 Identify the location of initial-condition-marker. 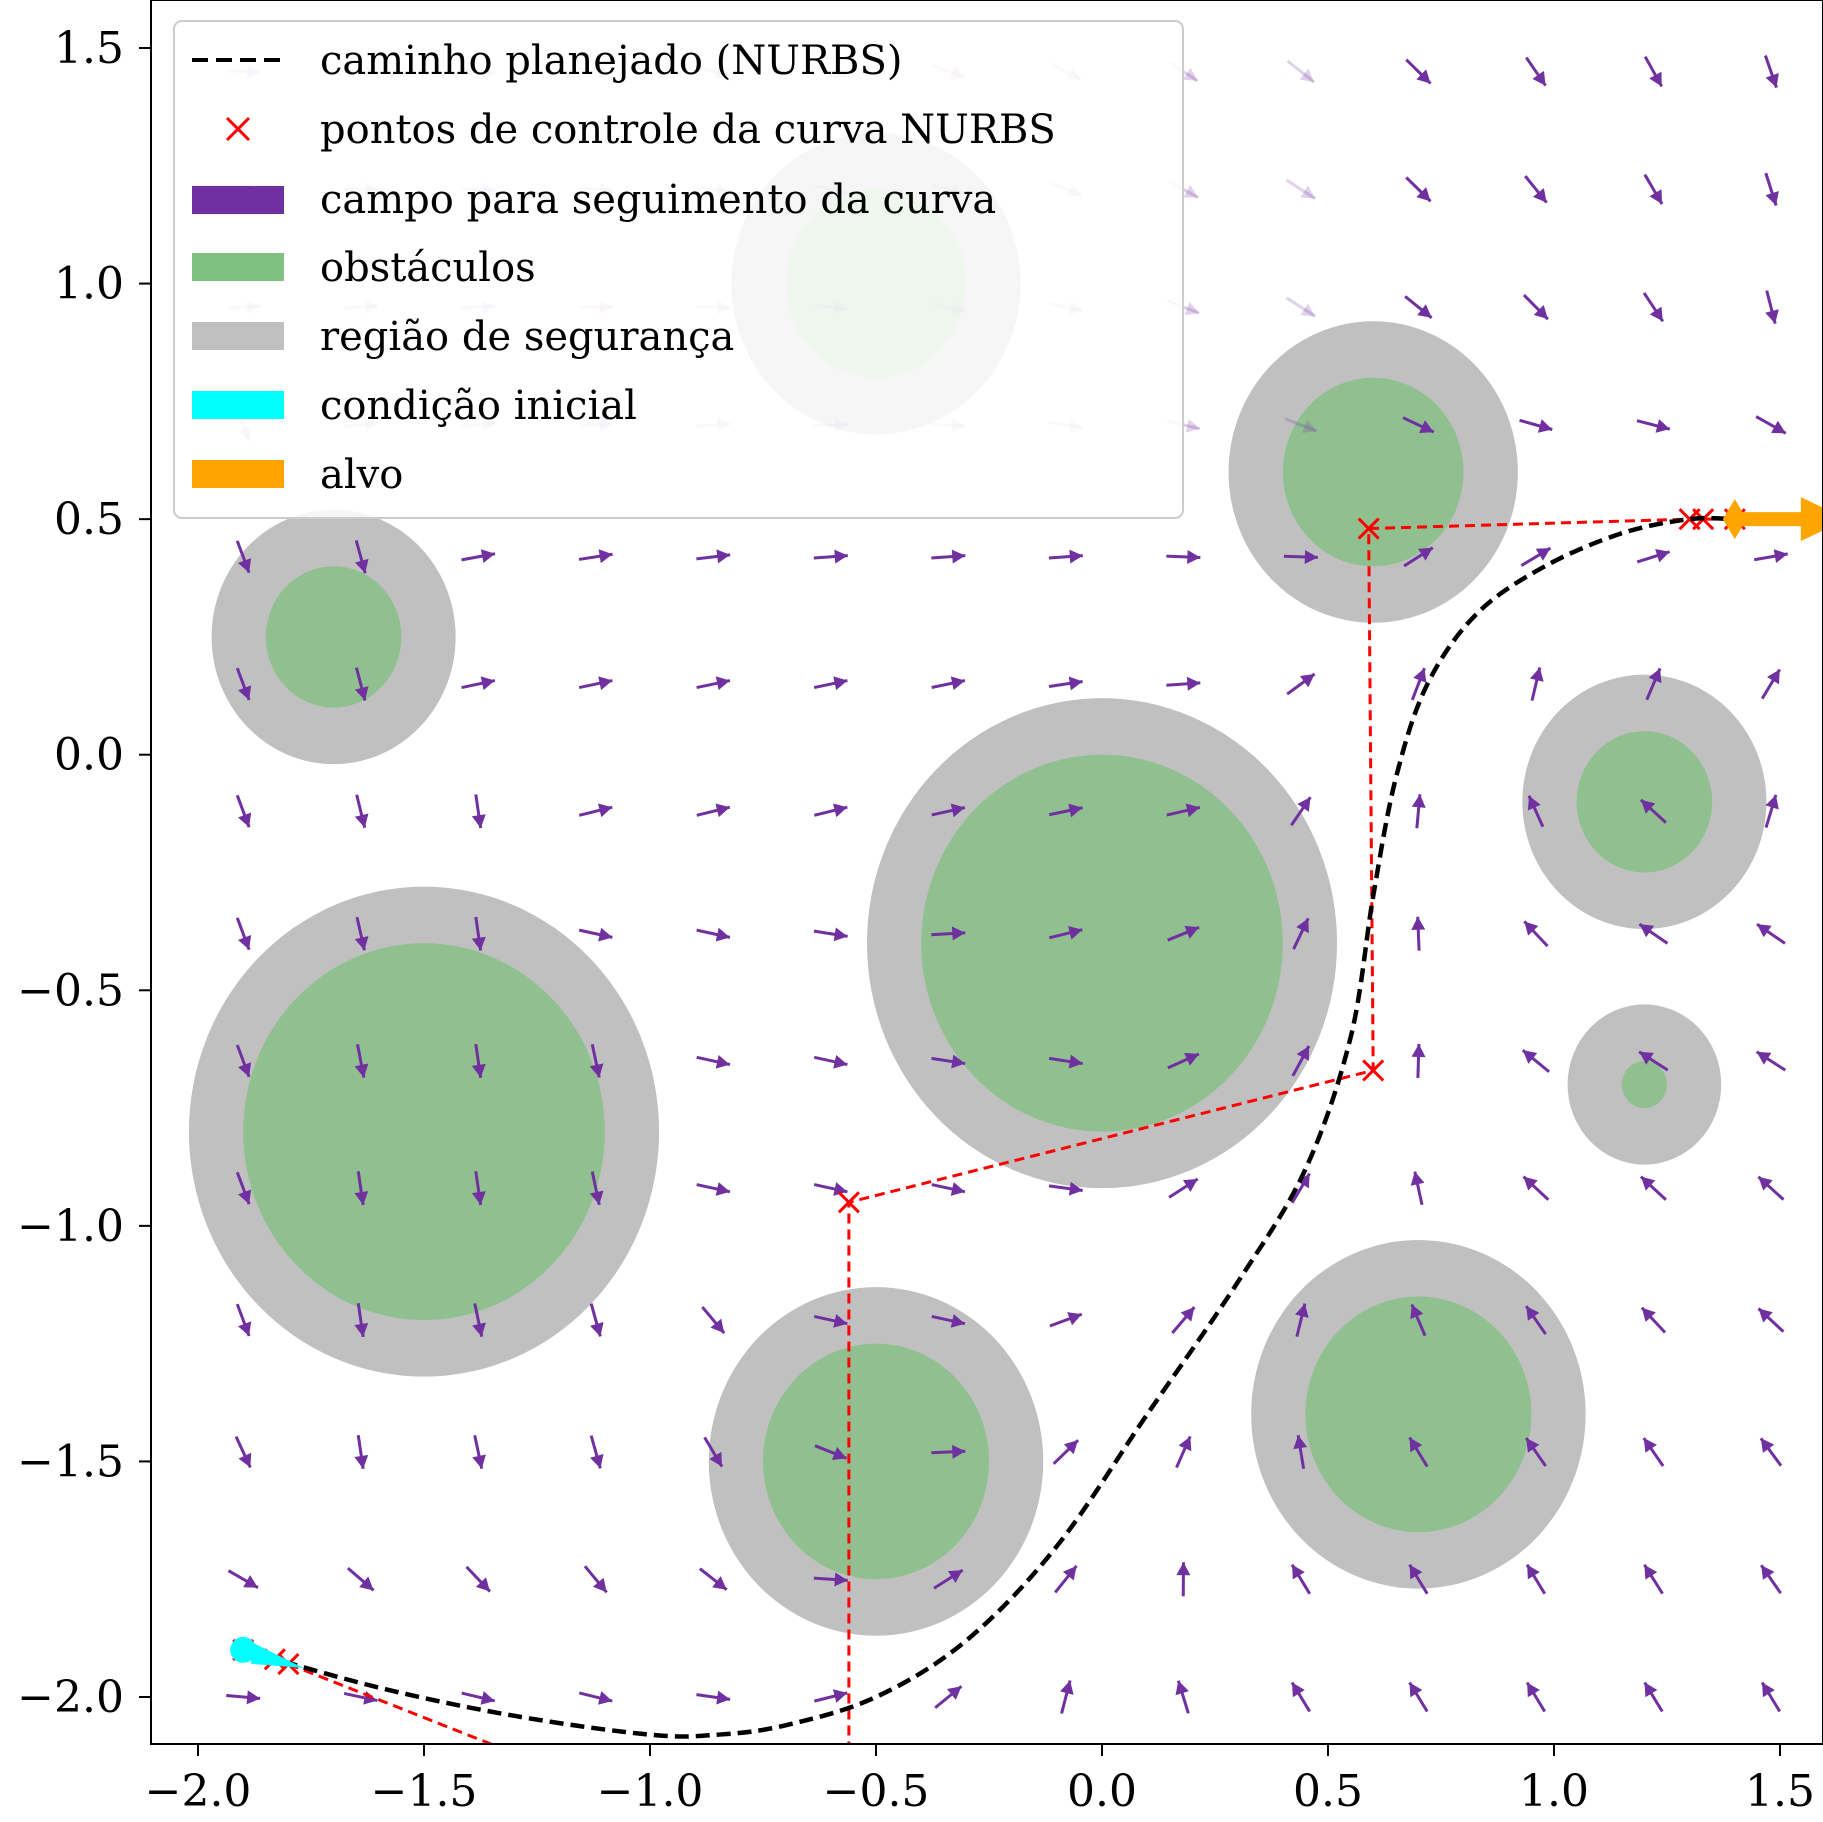
(243, 1649).